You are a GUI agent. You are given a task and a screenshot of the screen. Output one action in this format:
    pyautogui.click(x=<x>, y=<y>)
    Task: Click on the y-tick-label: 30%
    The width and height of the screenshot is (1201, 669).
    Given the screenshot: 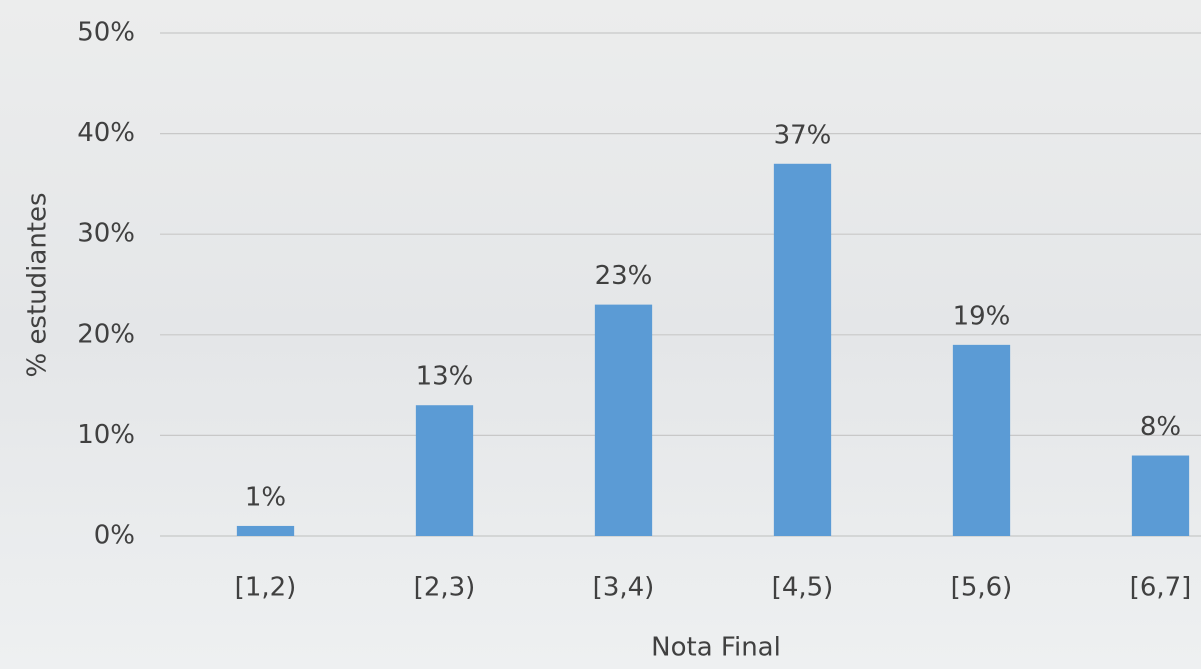 What is the action you would take?
    pyautogui.click(x=106, y=234)
    